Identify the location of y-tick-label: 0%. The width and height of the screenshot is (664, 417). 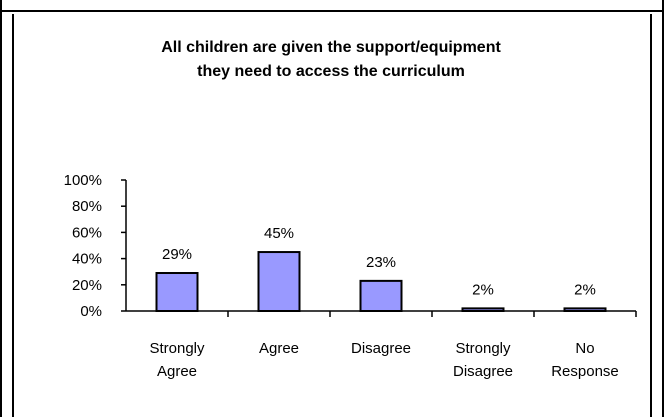
(91, 311).